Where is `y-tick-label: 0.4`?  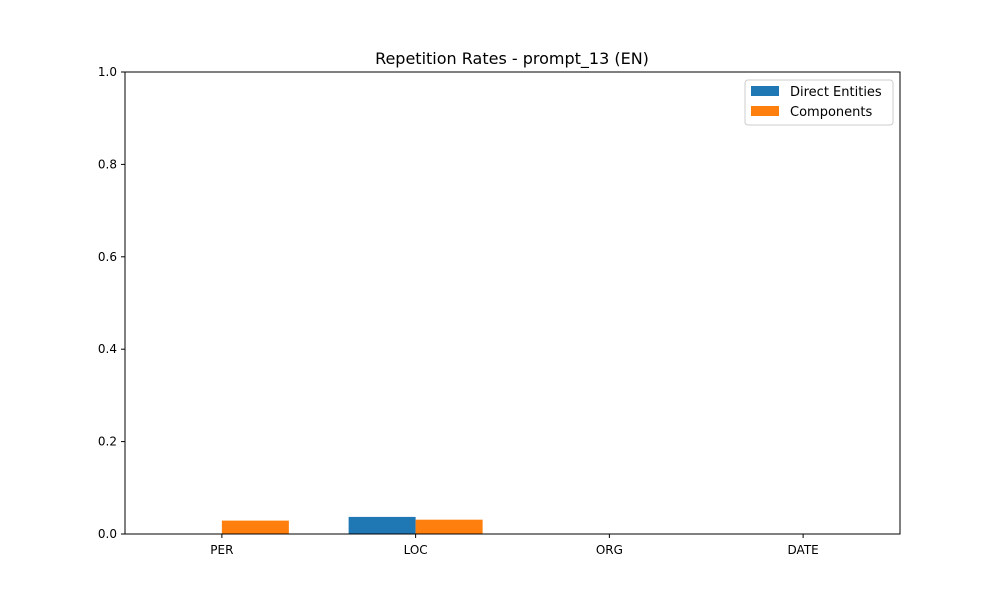
y-tick-label: 0.4 is located at coordinates (107, 349).